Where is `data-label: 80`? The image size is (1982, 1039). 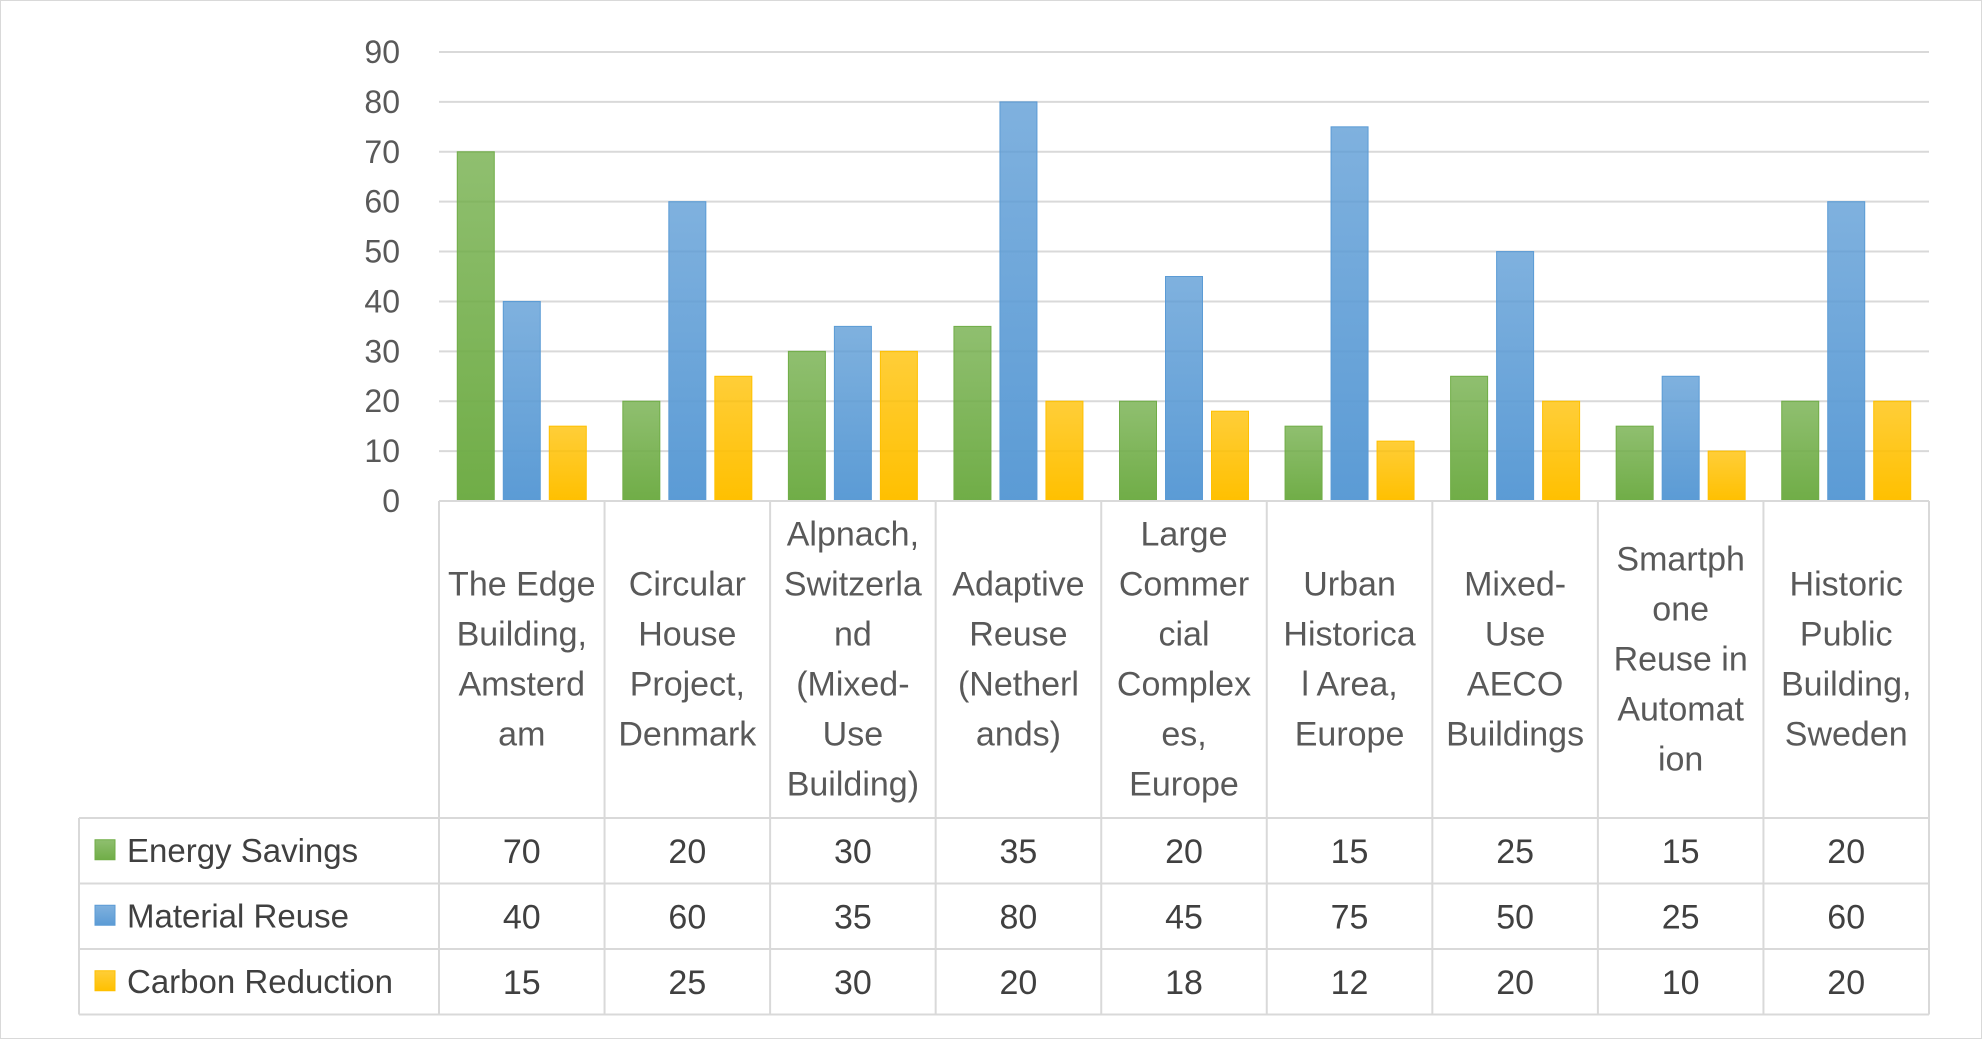
data-label: 80 is located at coordinates (1019, 917).